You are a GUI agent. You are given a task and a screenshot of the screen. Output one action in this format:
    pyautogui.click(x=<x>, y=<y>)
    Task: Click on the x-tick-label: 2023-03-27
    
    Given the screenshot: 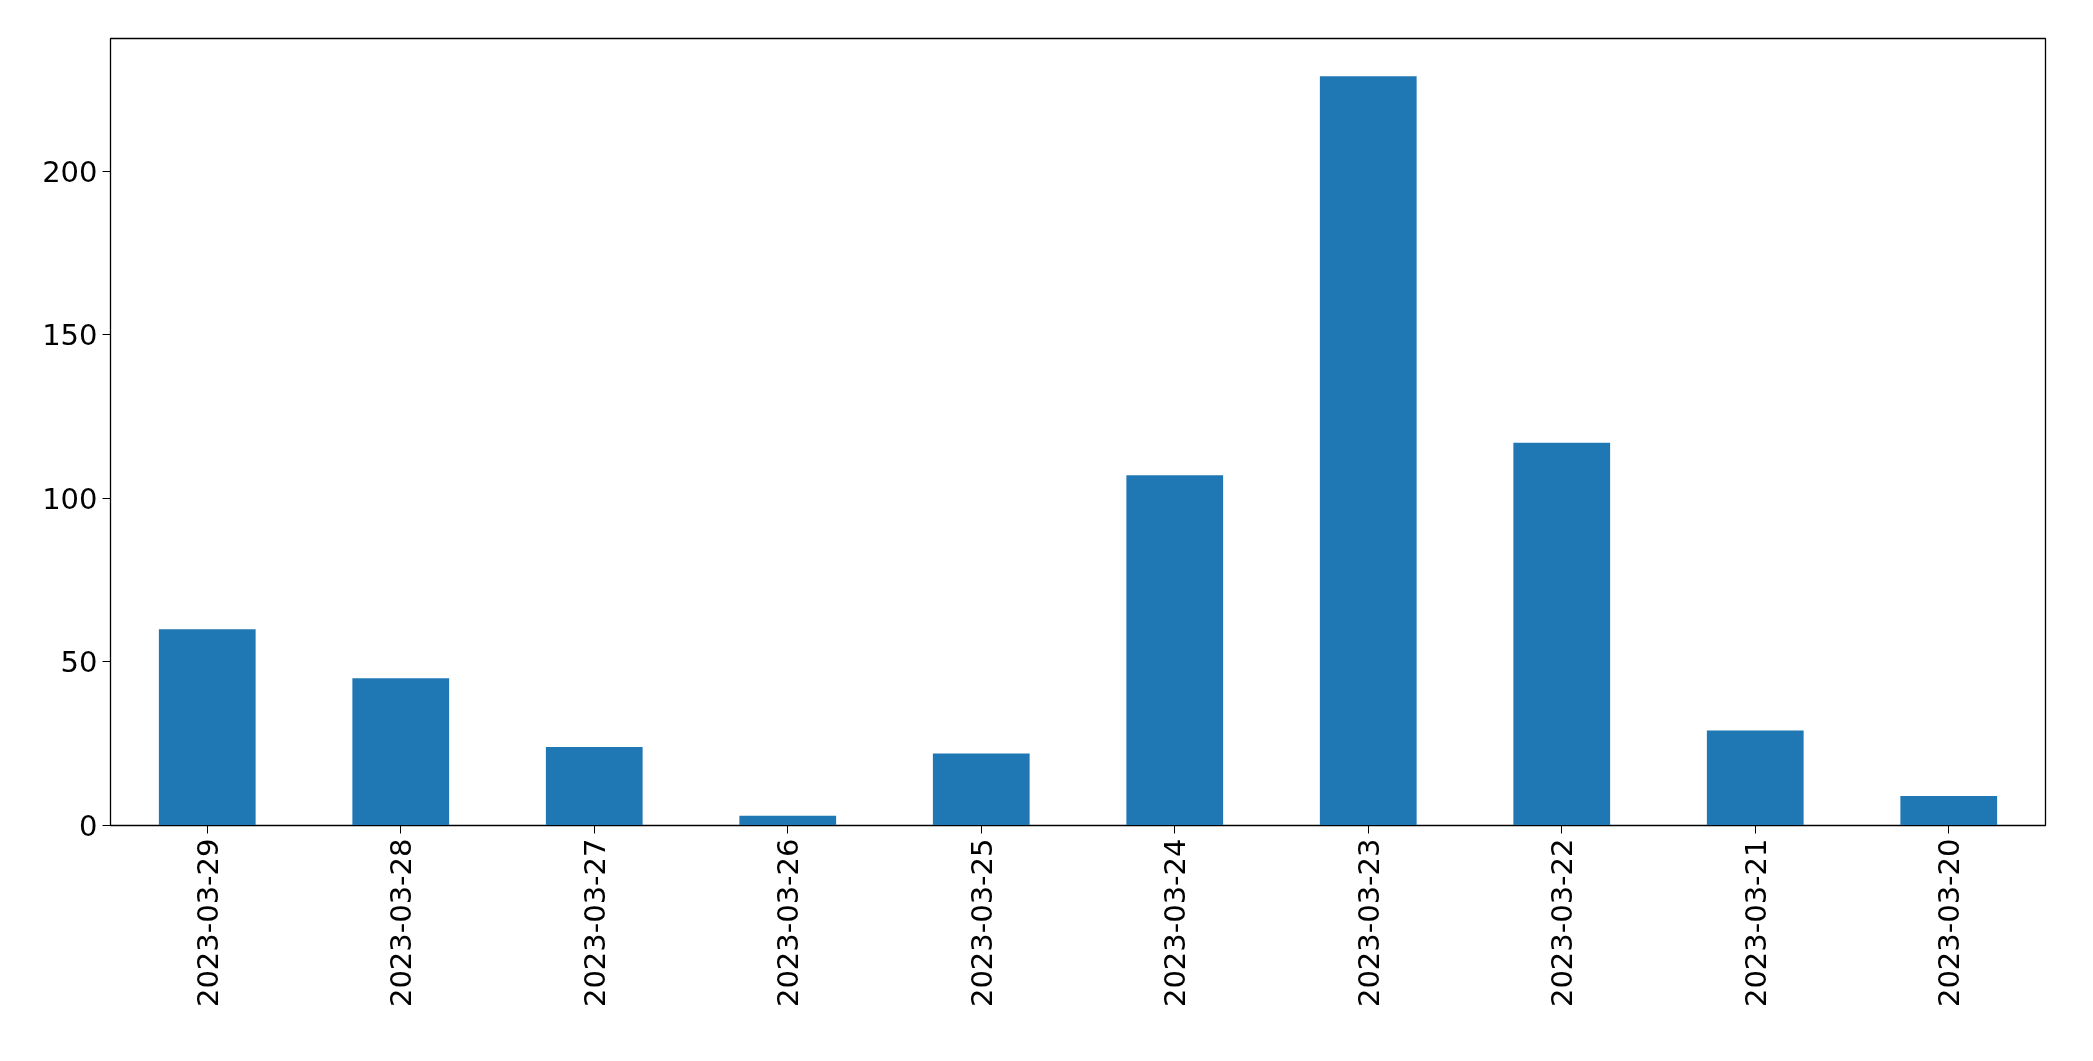 What is the action you would take?
    pyautogui.click(x=594, y=923)
    